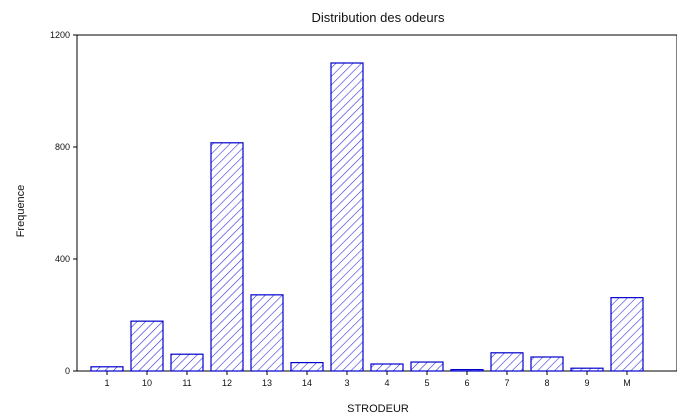 This screenshot has height=419, width=677. Describe the element at coordinates (386, 383) in the screenshot. I see `x-tick-label: 4` at that location.